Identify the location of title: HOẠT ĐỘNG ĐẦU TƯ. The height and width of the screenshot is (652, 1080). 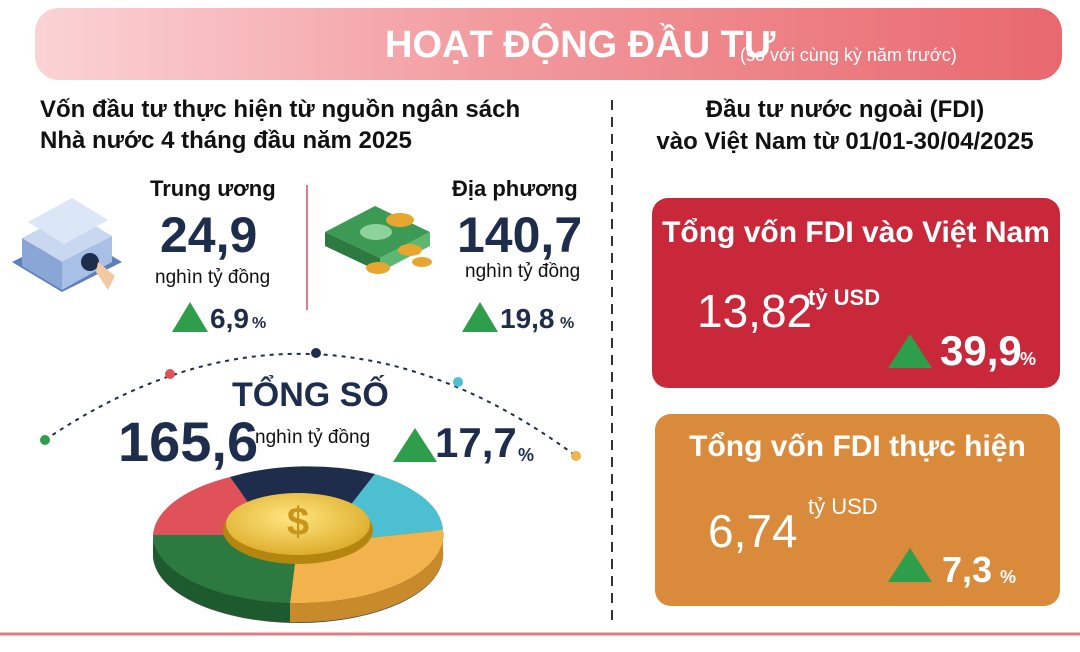
(580, 45).